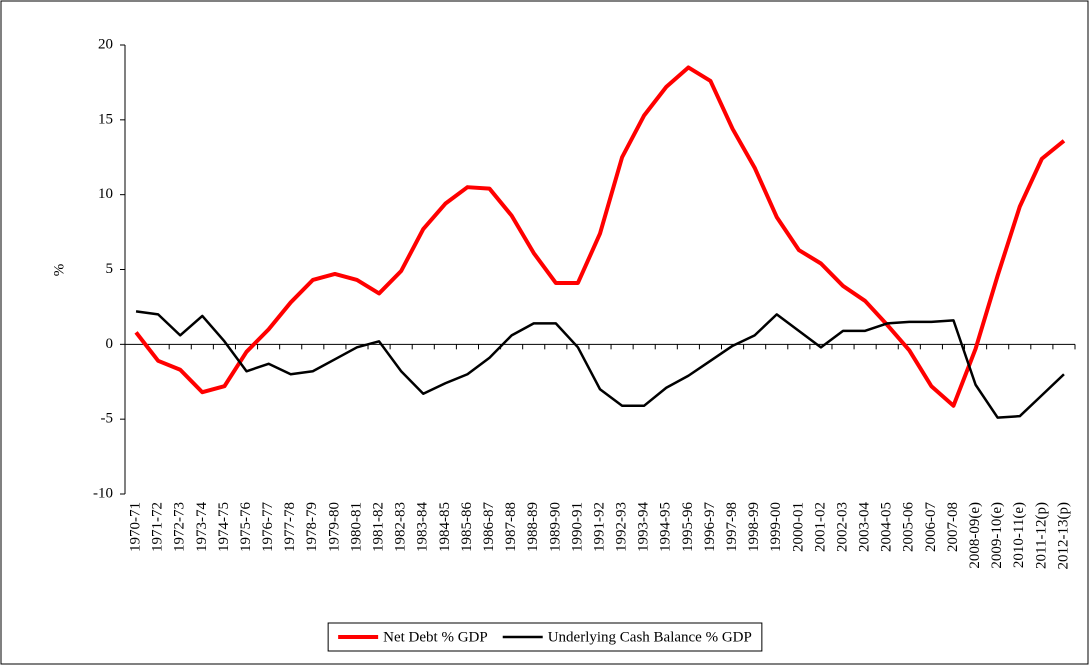 Image resolution: width=1090 pixels, height=671 pixels. What do you see at coordinates (710, 527) in the screenshot?
I see `x-tick-label: 1996-97` at bounding box center [710, 527].